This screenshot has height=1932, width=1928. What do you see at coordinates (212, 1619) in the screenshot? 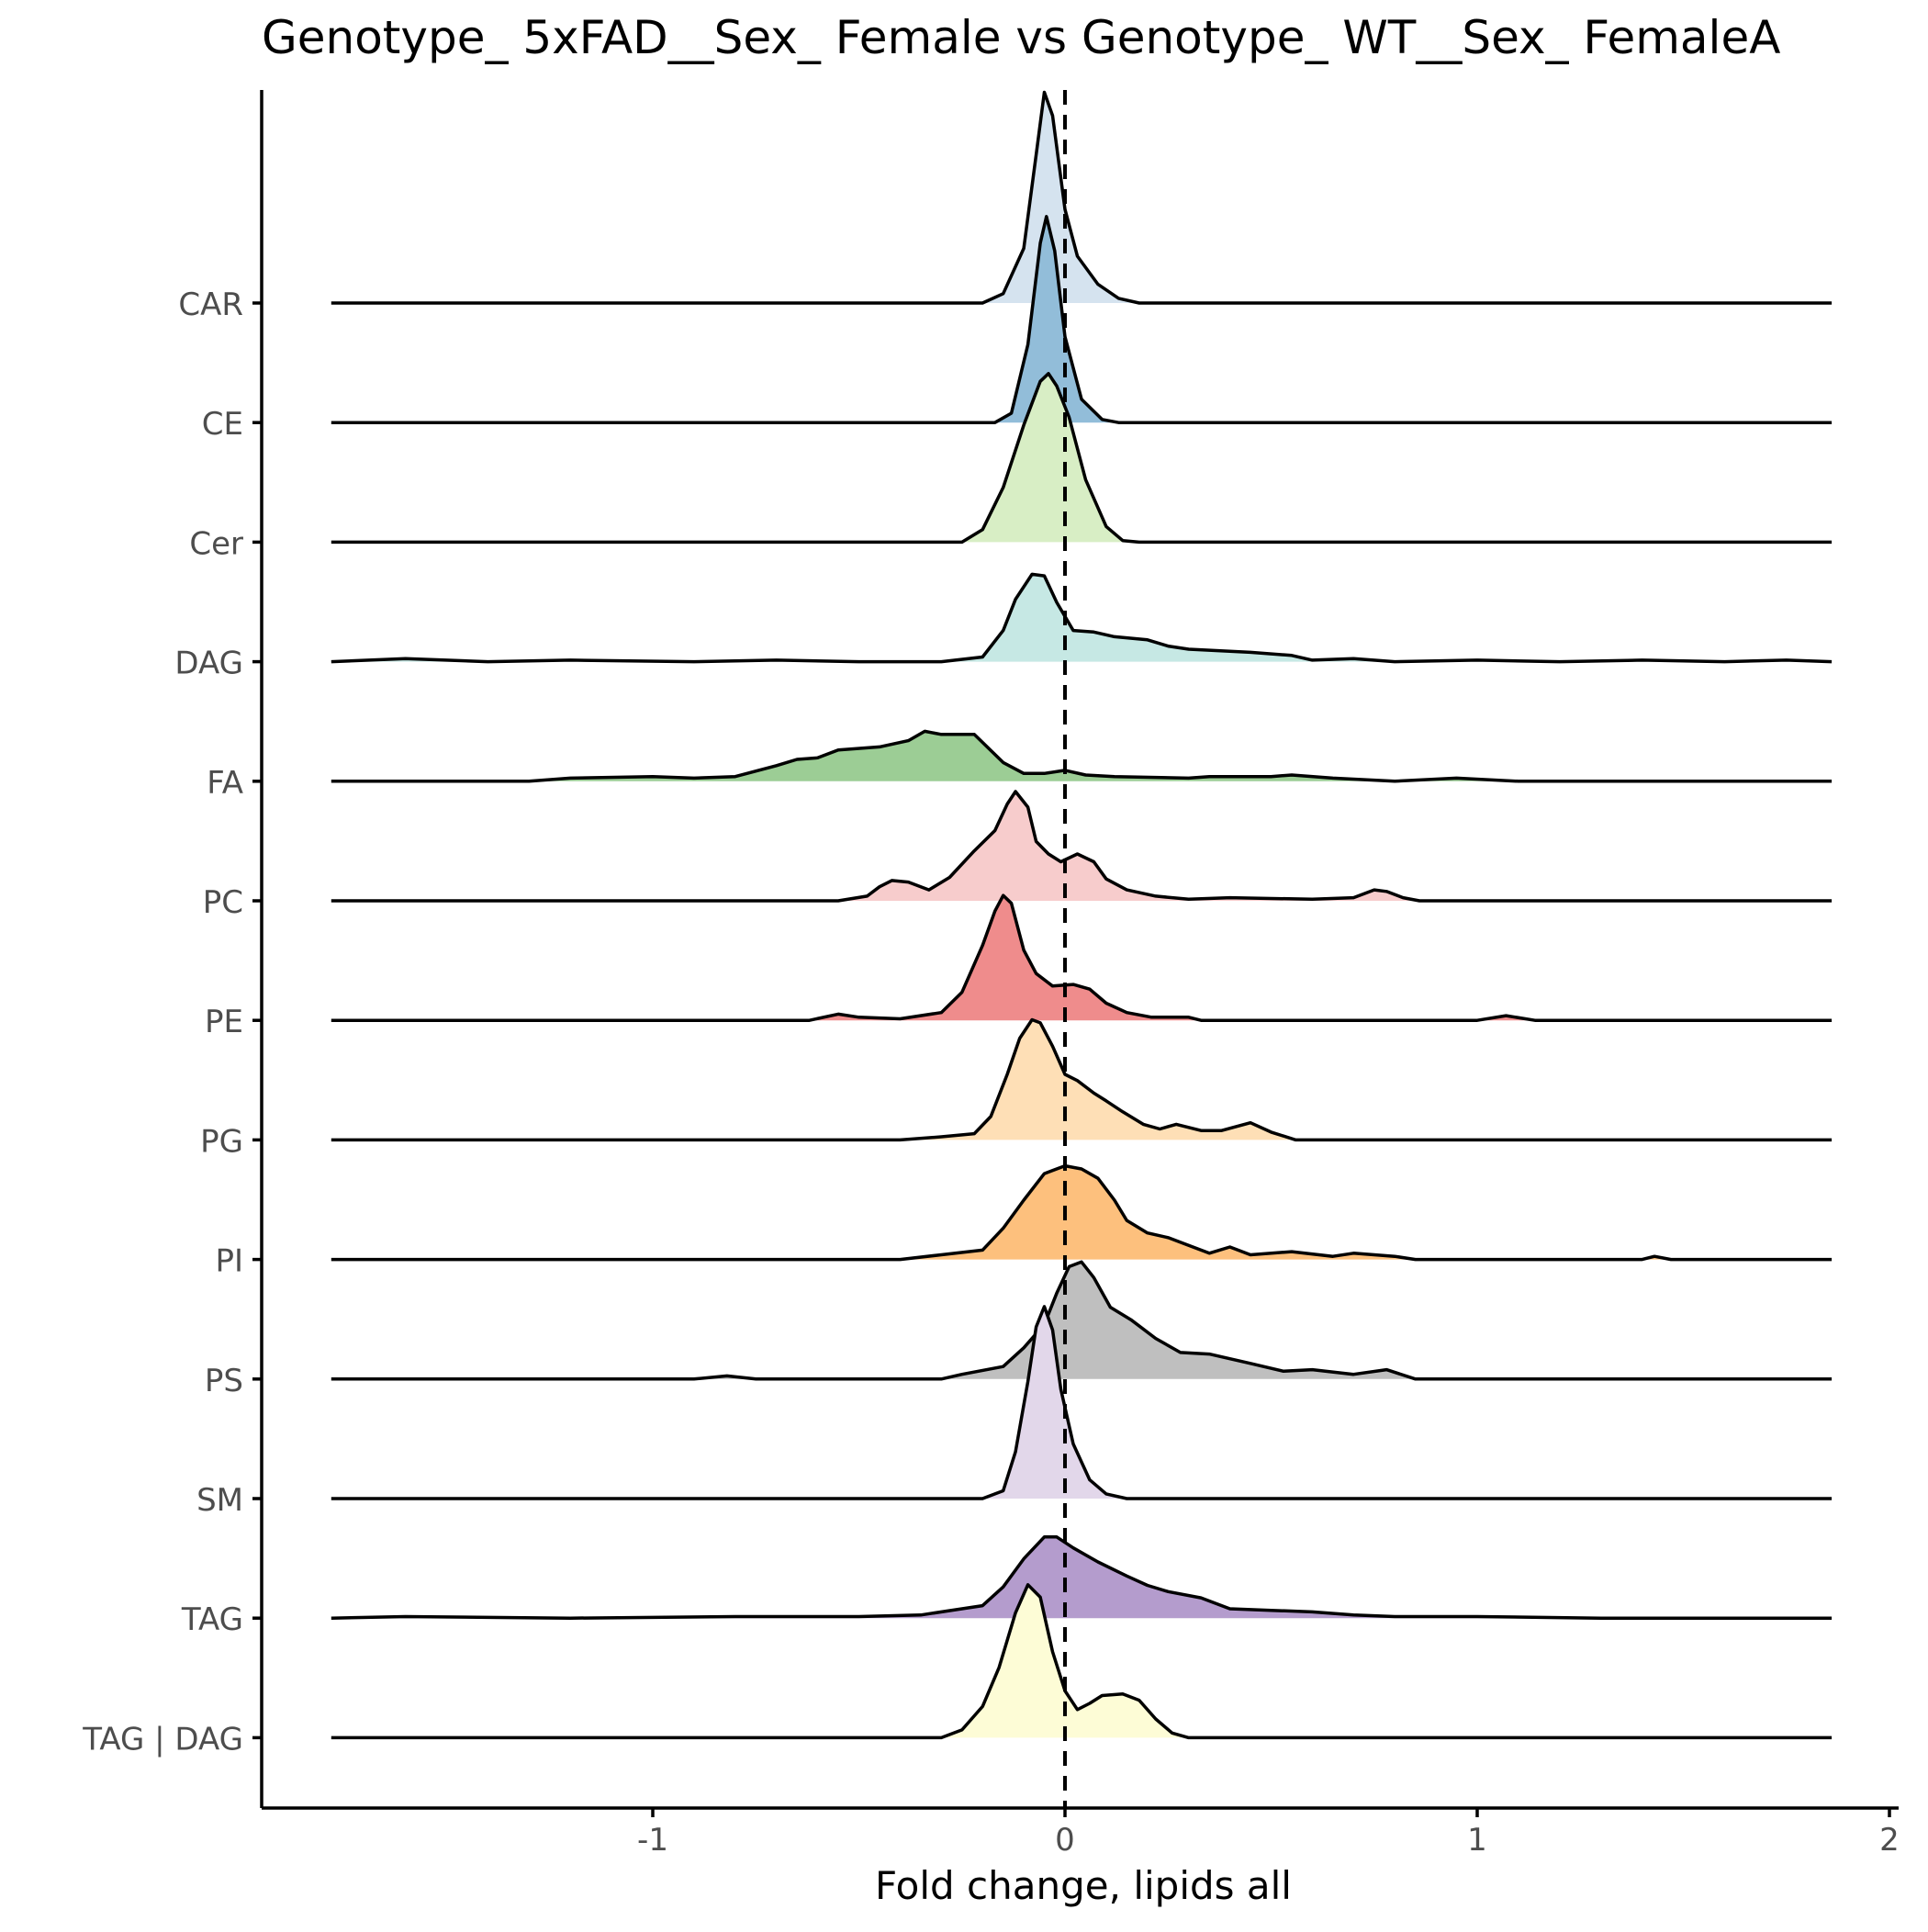
I see `y-tick-label: TAG` at bounding box center [212, 1619].